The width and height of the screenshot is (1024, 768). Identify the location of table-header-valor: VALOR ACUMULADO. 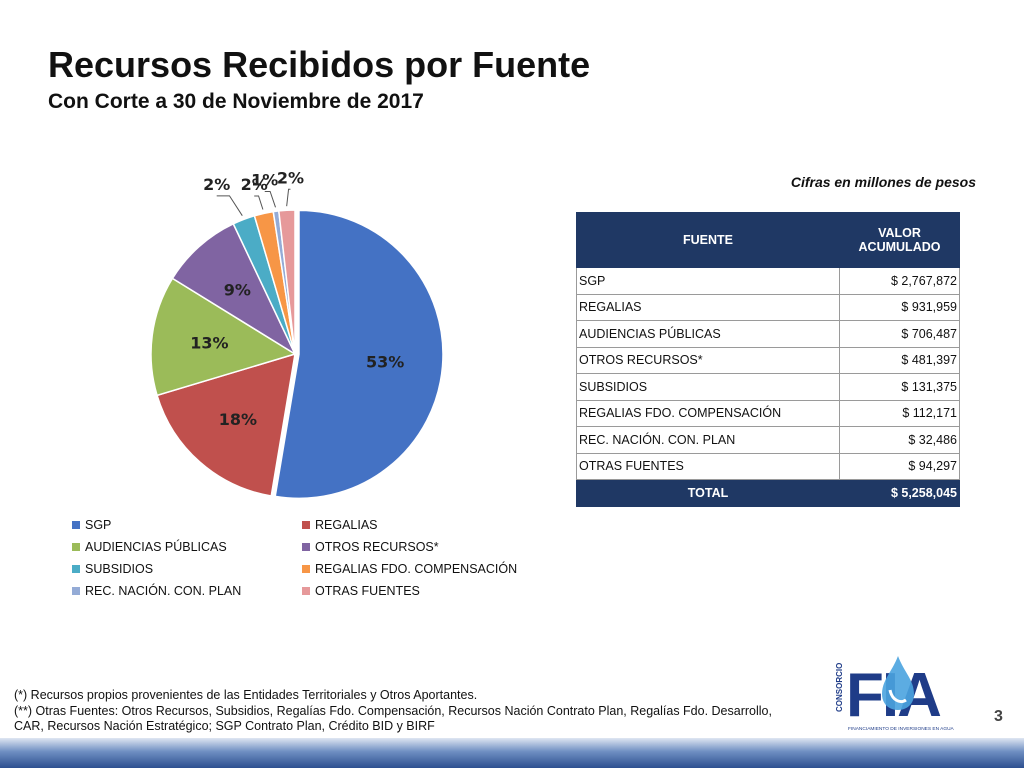
(899, 240).